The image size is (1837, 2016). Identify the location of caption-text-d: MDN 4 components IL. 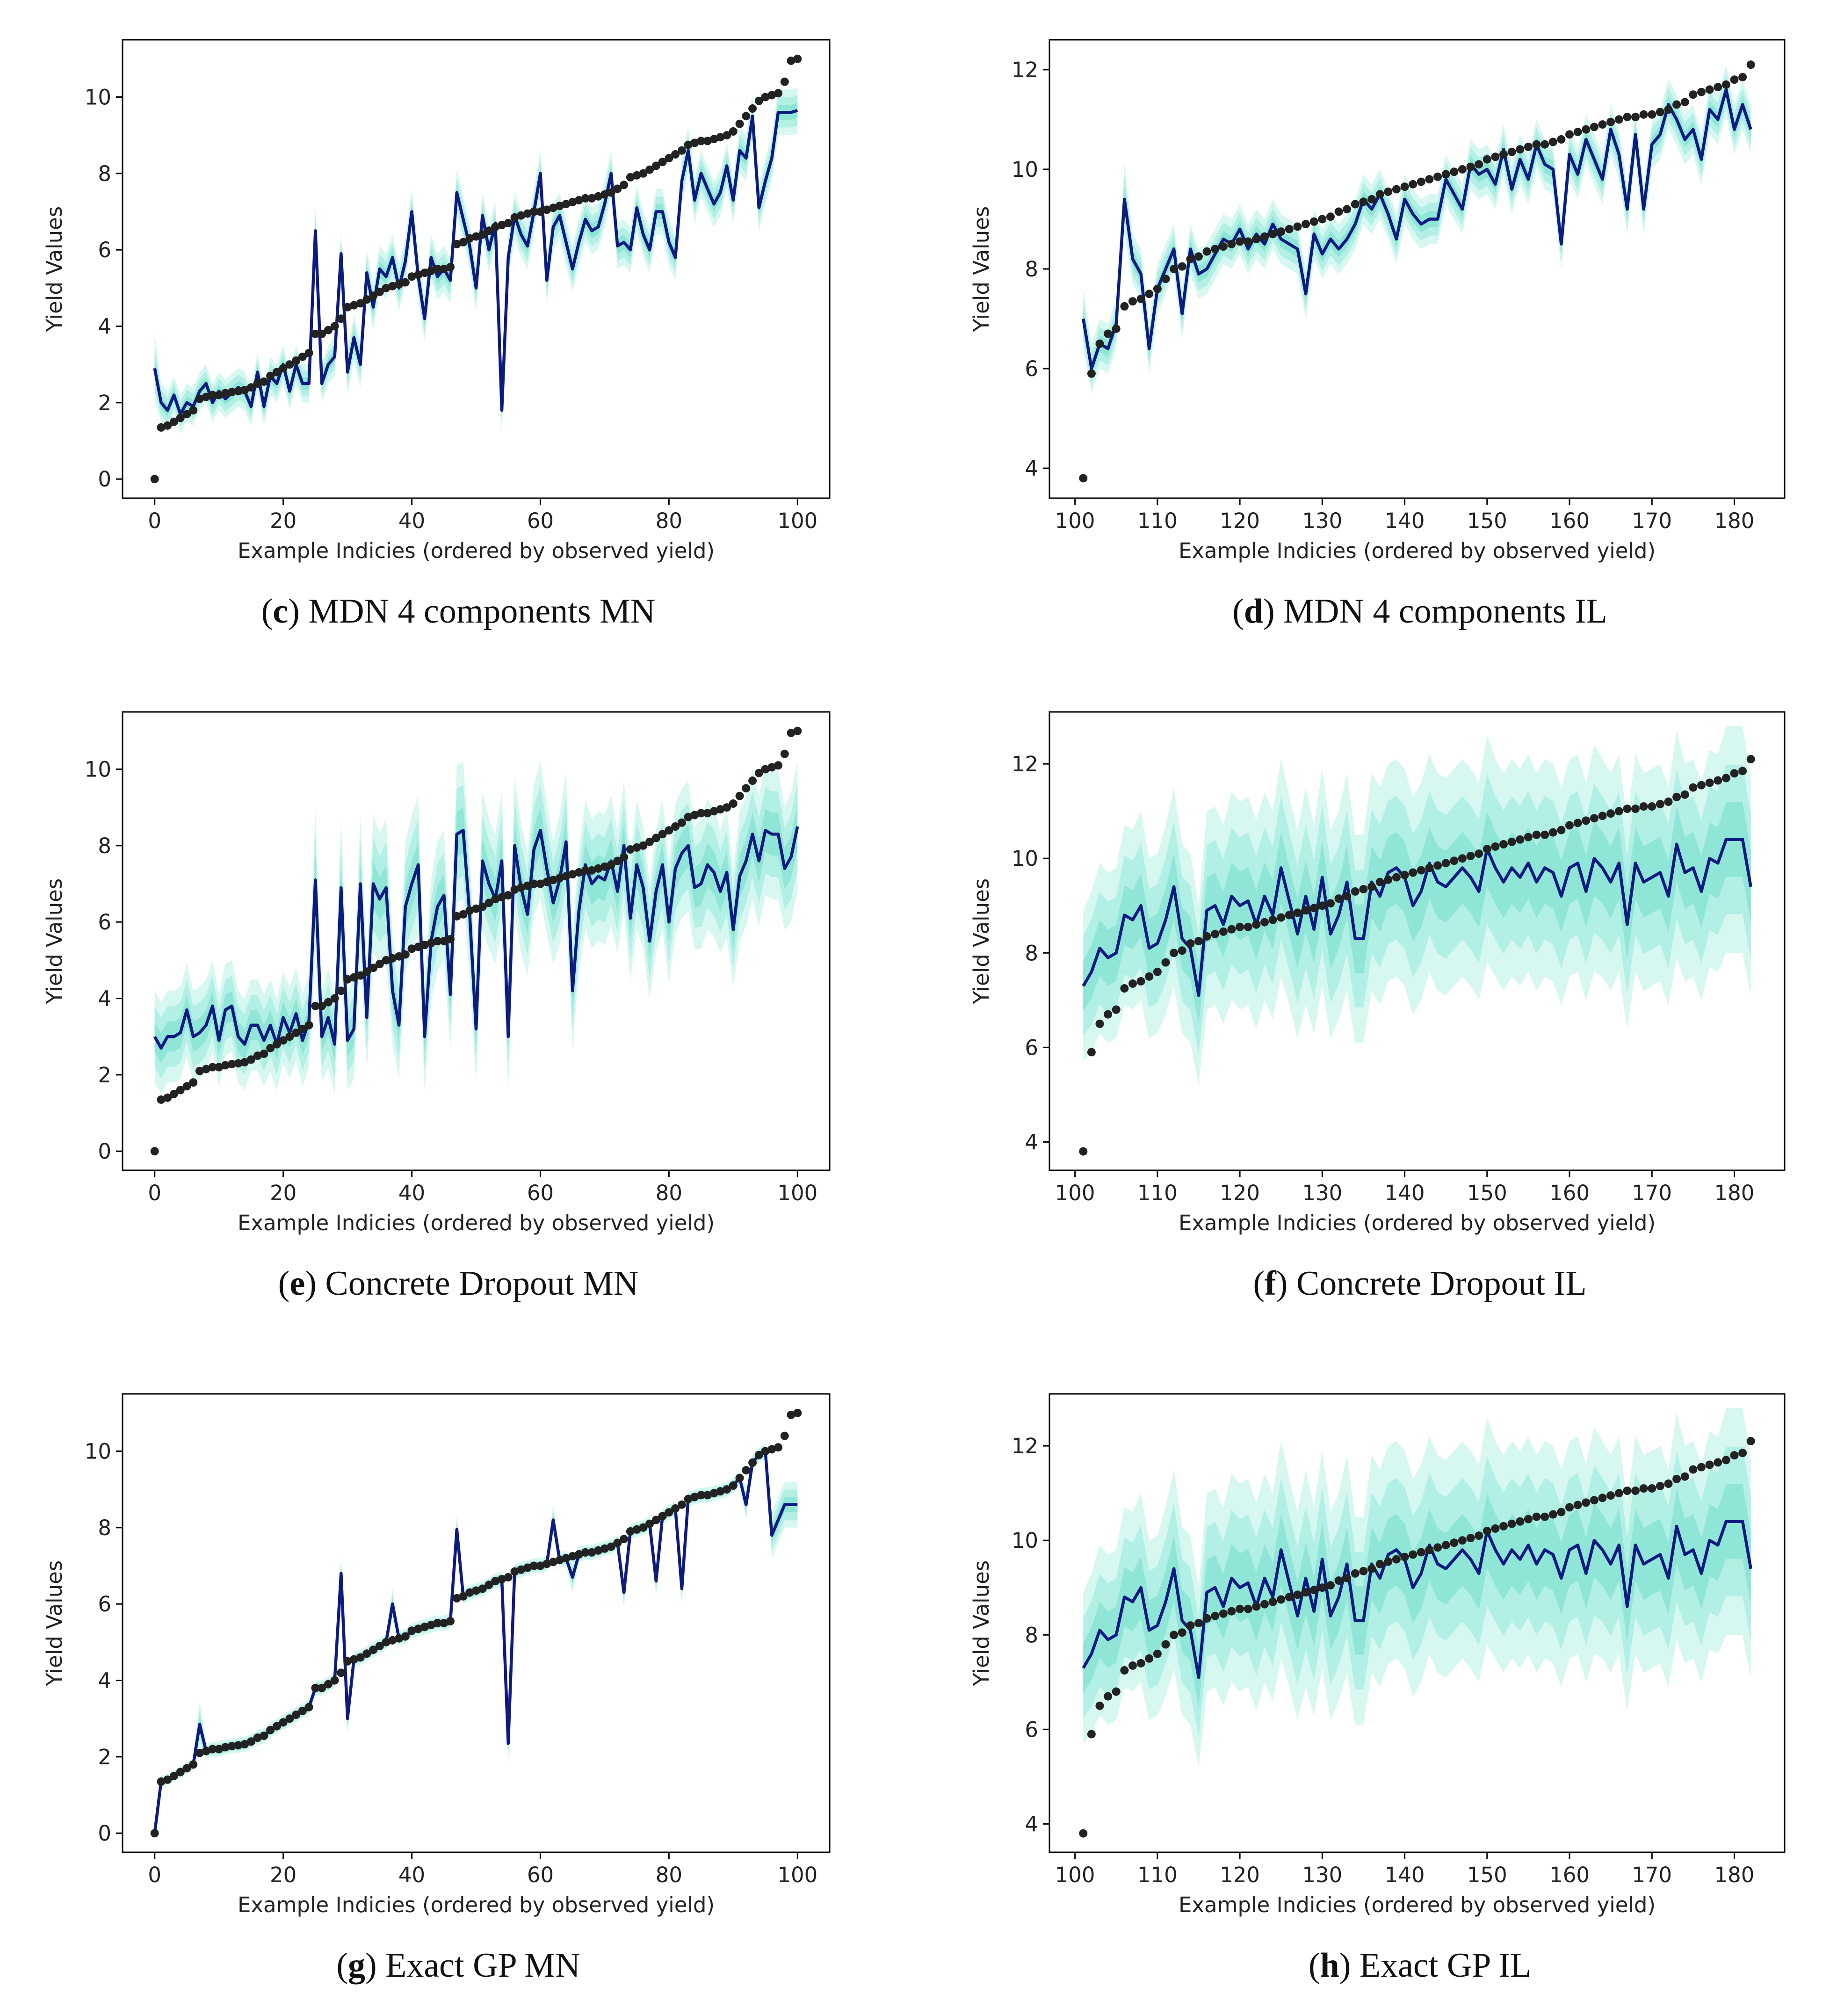
(1445, 612).